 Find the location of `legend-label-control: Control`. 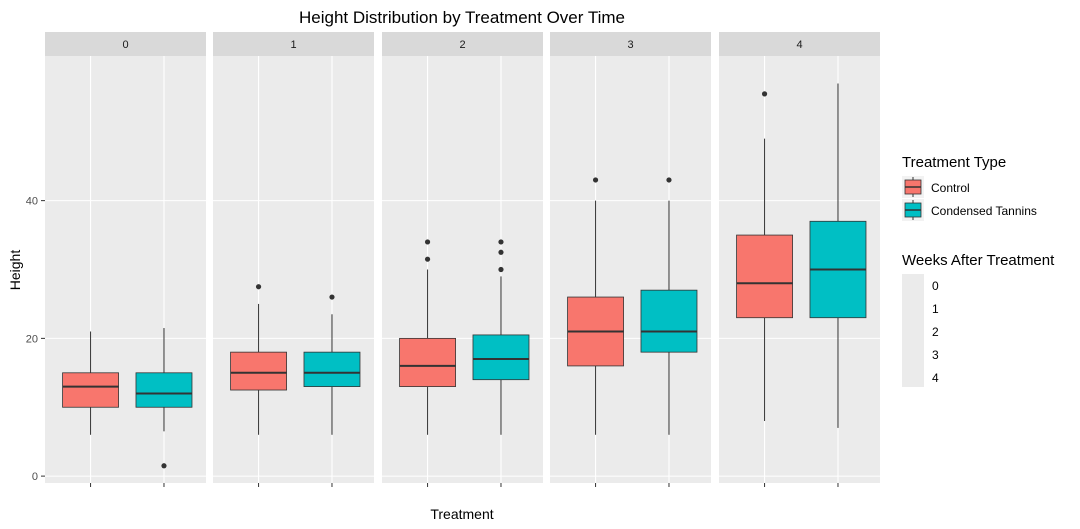

legend-label-control: Control is located at coordinates (950, 188).